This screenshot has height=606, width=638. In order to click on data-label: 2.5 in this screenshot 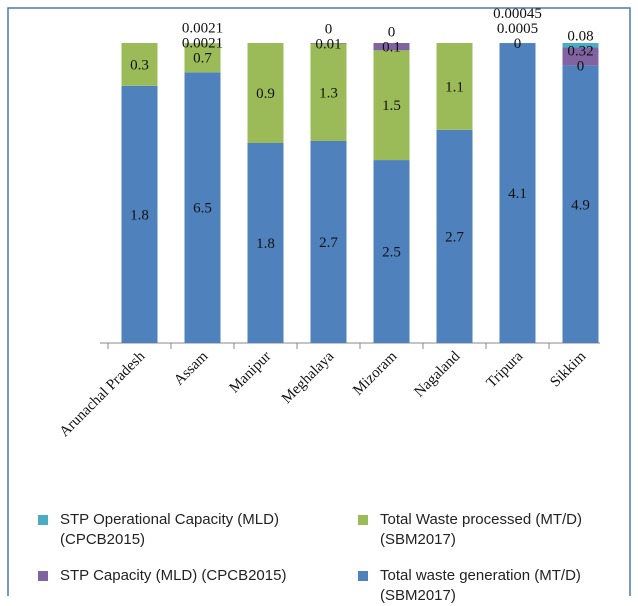, I will do `click(391, 253)`.